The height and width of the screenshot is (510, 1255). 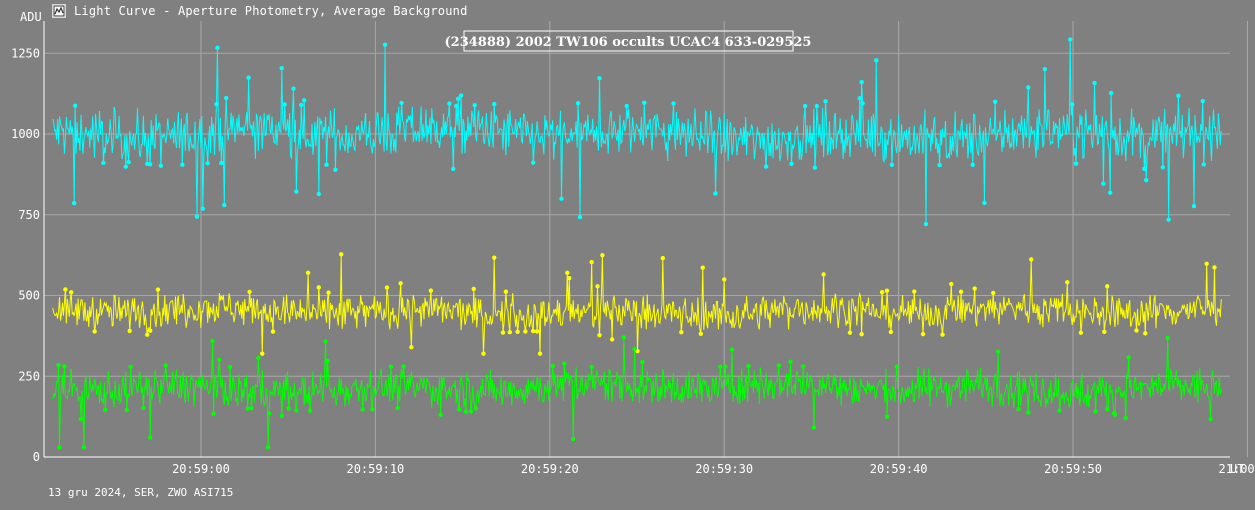 What do you see at coordinates (25, 53) in the screenshot?
I see `y-tick-label: 1250` at bounding box center [25, 53].